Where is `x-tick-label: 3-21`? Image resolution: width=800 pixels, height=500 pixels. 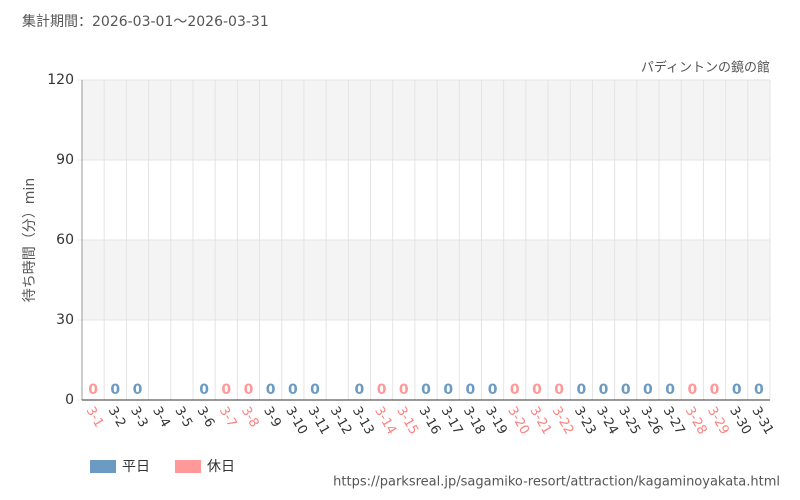
x-tick-label: 3-21 is located at coordinates (540, 420).